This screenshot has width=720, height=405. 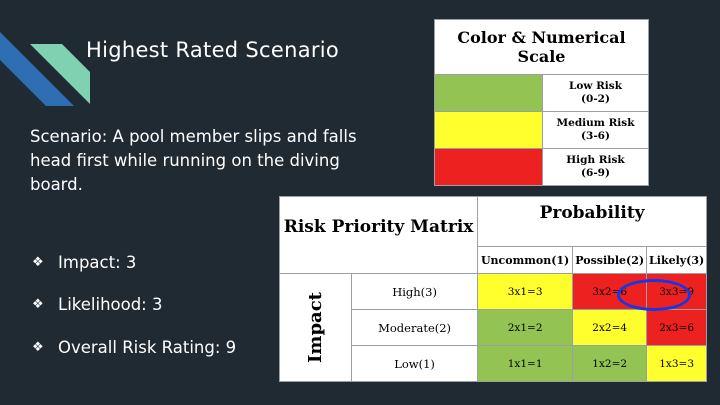 What do you see at coordinates (610, 260) in the screenshot?
I see `column-header: Possible(2)` at bounding box center [610, 260].